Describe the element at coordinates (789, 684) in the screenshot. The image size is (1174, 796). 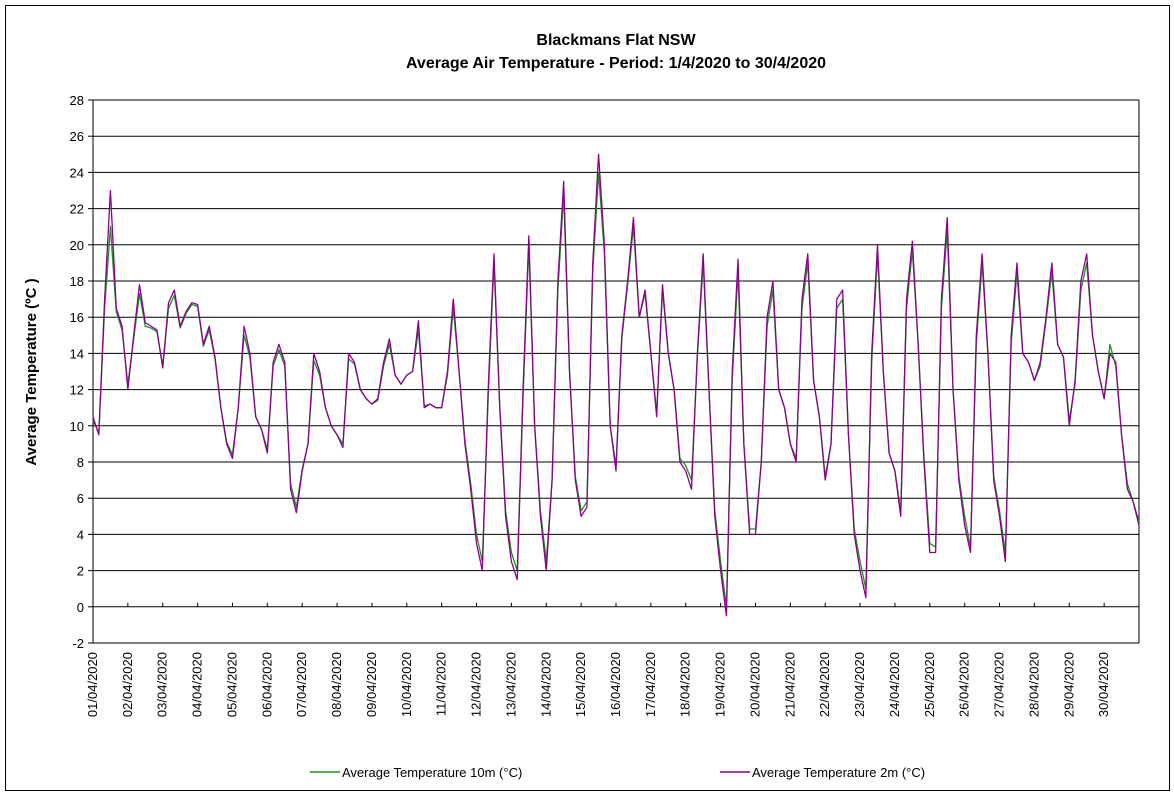
I see `x-tick-label: 21/04/2020` at that location.